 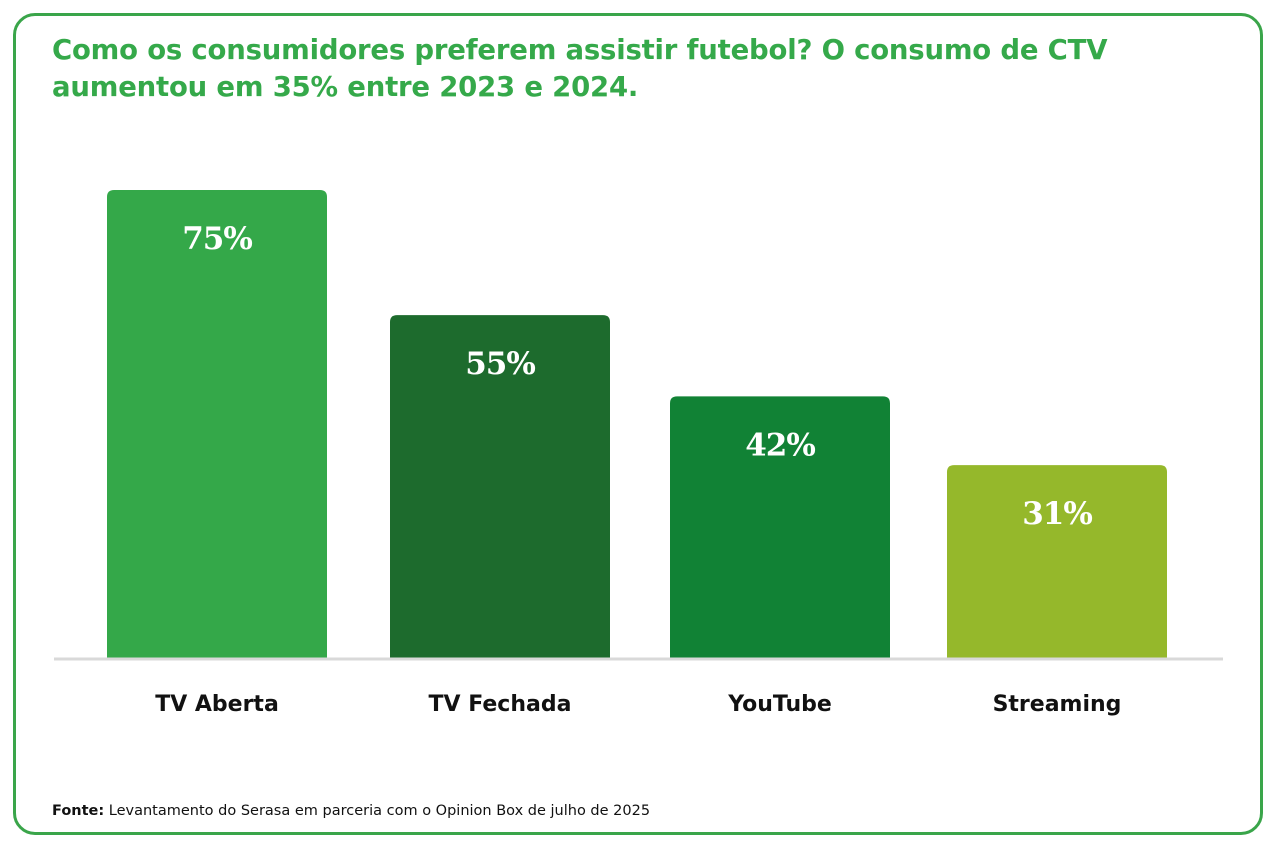 What do you see at coordinates (500, 487) in the screenshot?
I see `bar-tv-fechada` at bounding box center [500, 487].